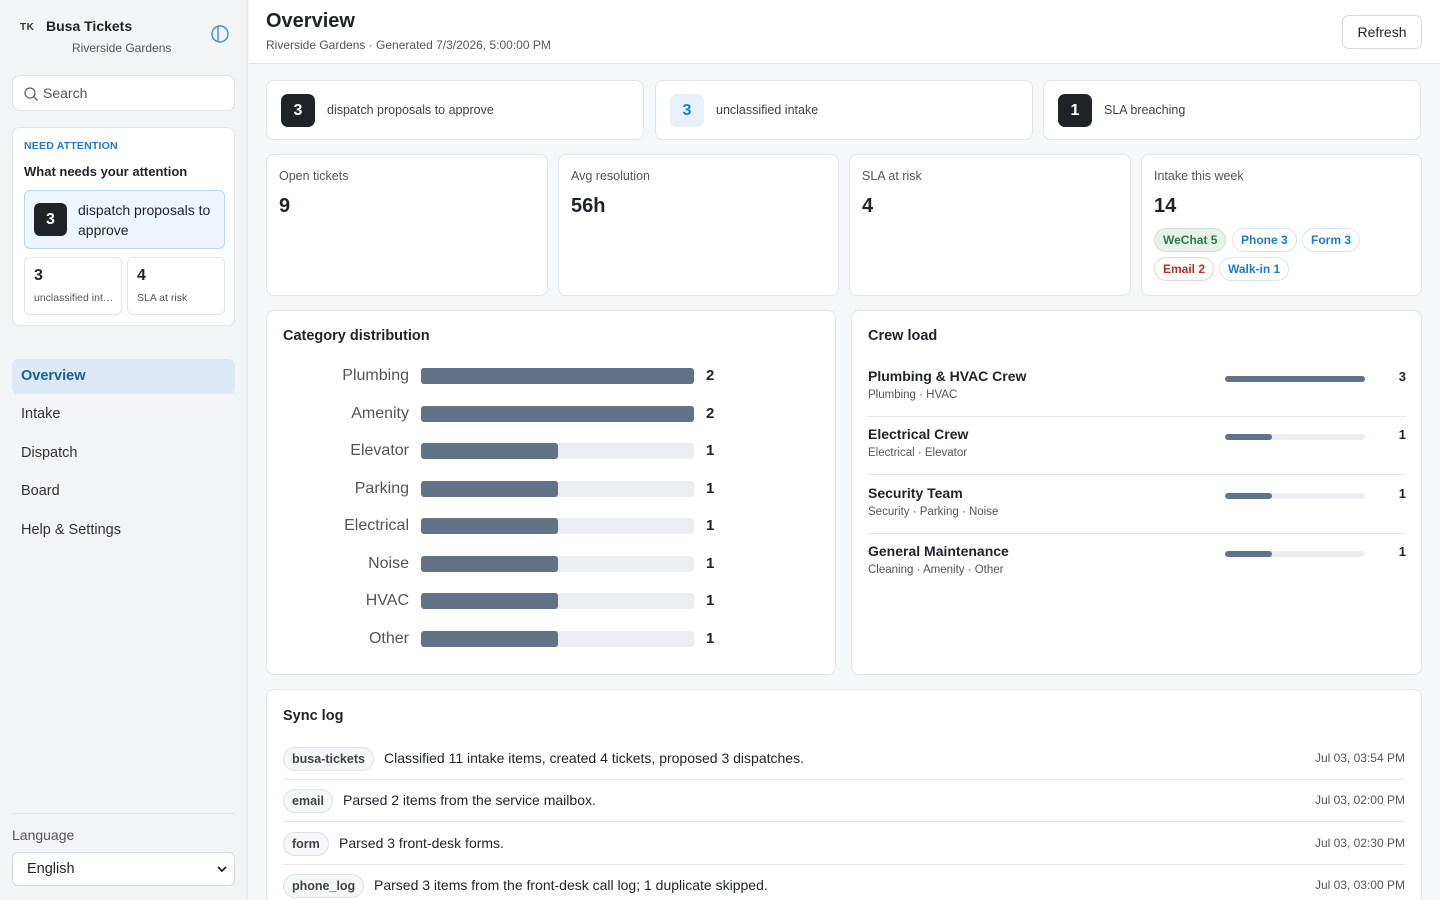 The height and width of the screenshot is (900, 1440). I want to click on crew-name: General Maintenance, so click(938, 550).